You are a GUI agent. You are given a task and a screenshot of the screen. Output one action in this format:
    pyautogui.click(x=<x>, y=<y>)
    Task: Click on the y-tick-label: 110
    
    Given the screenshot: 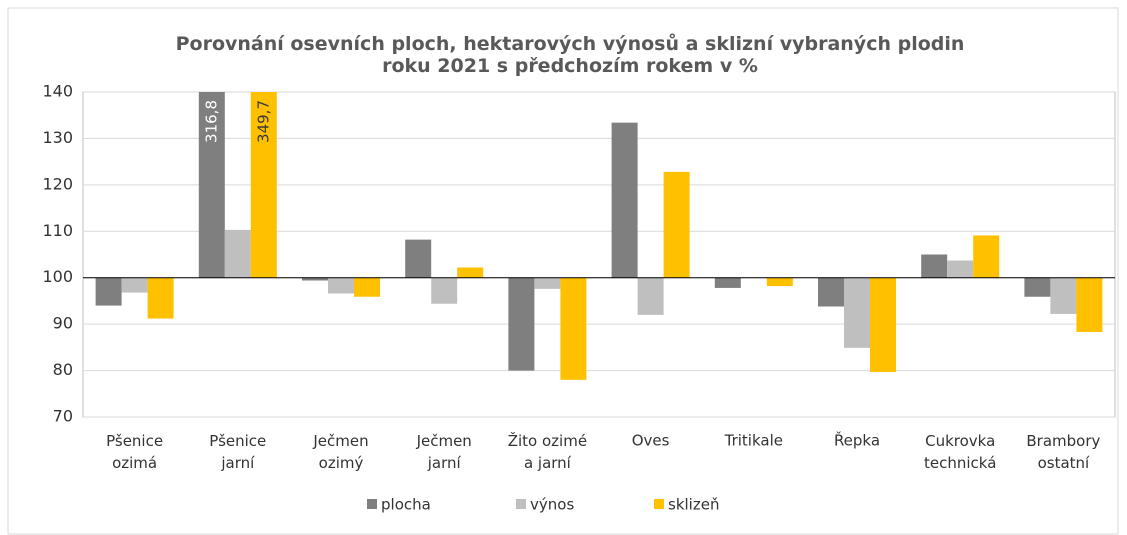 What is the action you would take?
    pyautogui.click(x=57, y=230)
    